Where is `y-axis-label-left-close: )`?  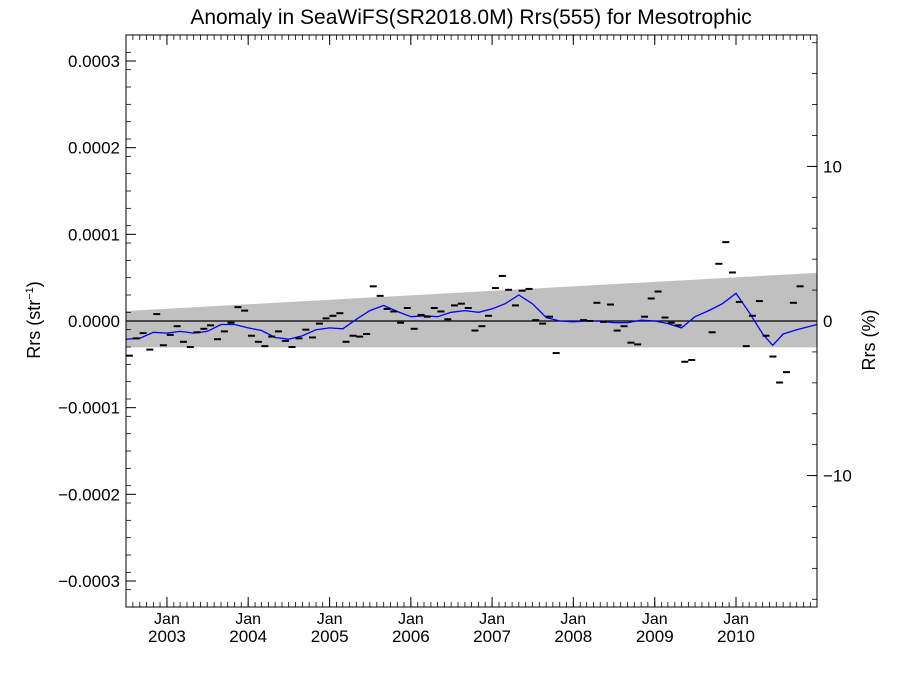 y-axis-label-left-close: ) is located at coordinates (34, 284).